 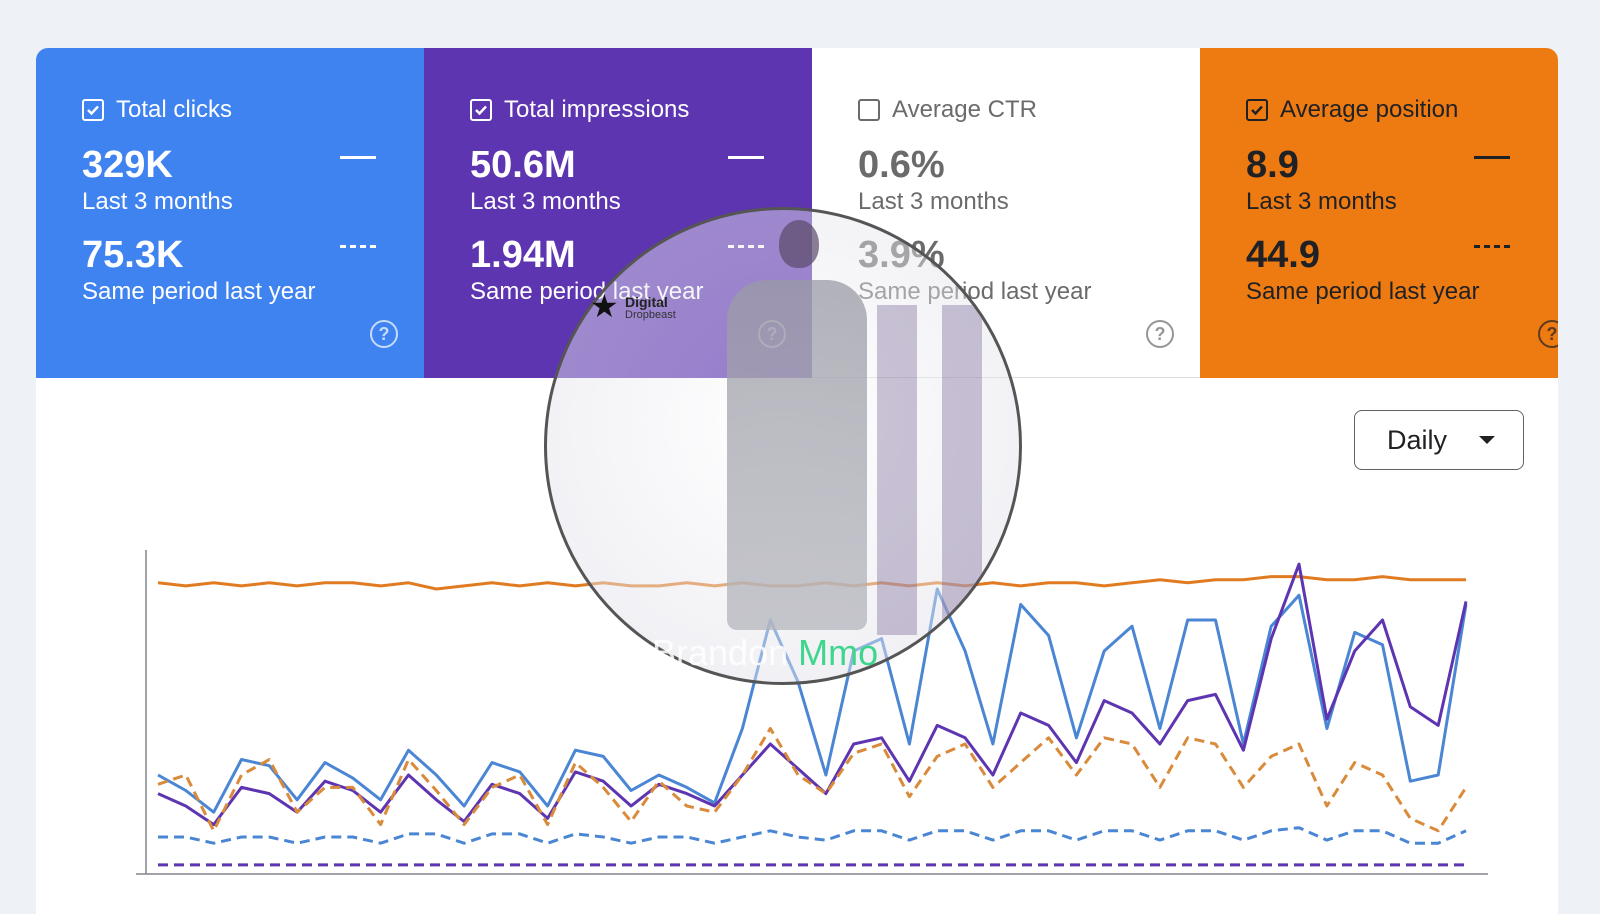 I want to click on card-header: Total clicks, so click(x=157, y=110).